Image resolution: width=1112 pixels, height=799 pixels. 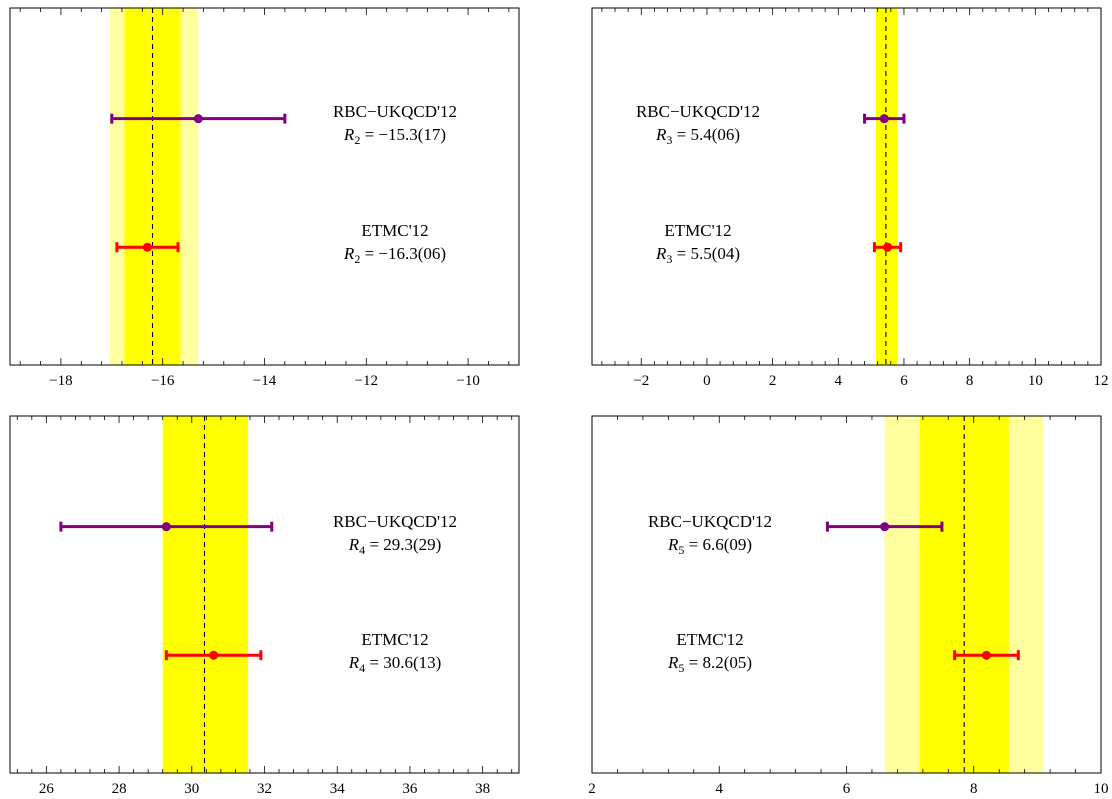 What do you see at coordinates (265, 381) in the screenshot?
I see `x-tick-label: −14` at bounding box center [265, 381].